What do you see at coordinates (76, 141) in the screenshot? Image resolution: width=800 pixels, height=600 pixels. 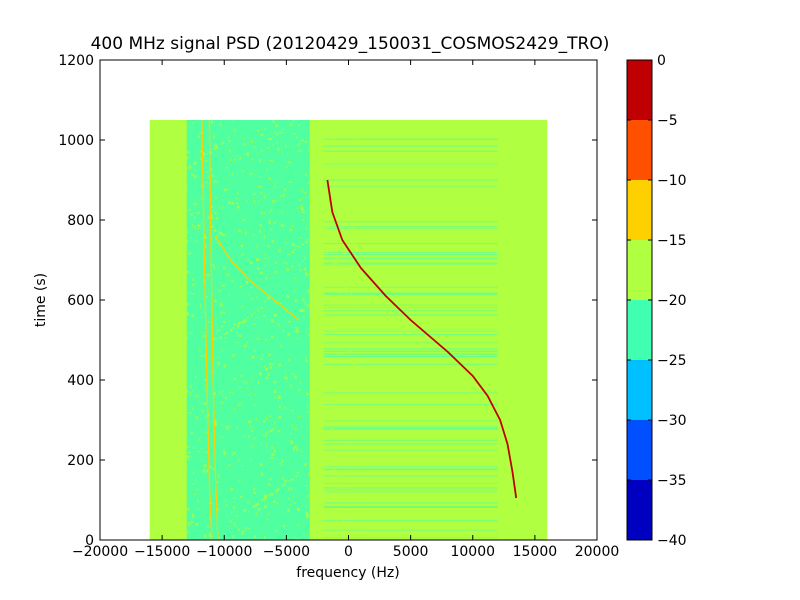 I see `y-tick-label: 1000` at bounding box center [76, 141].